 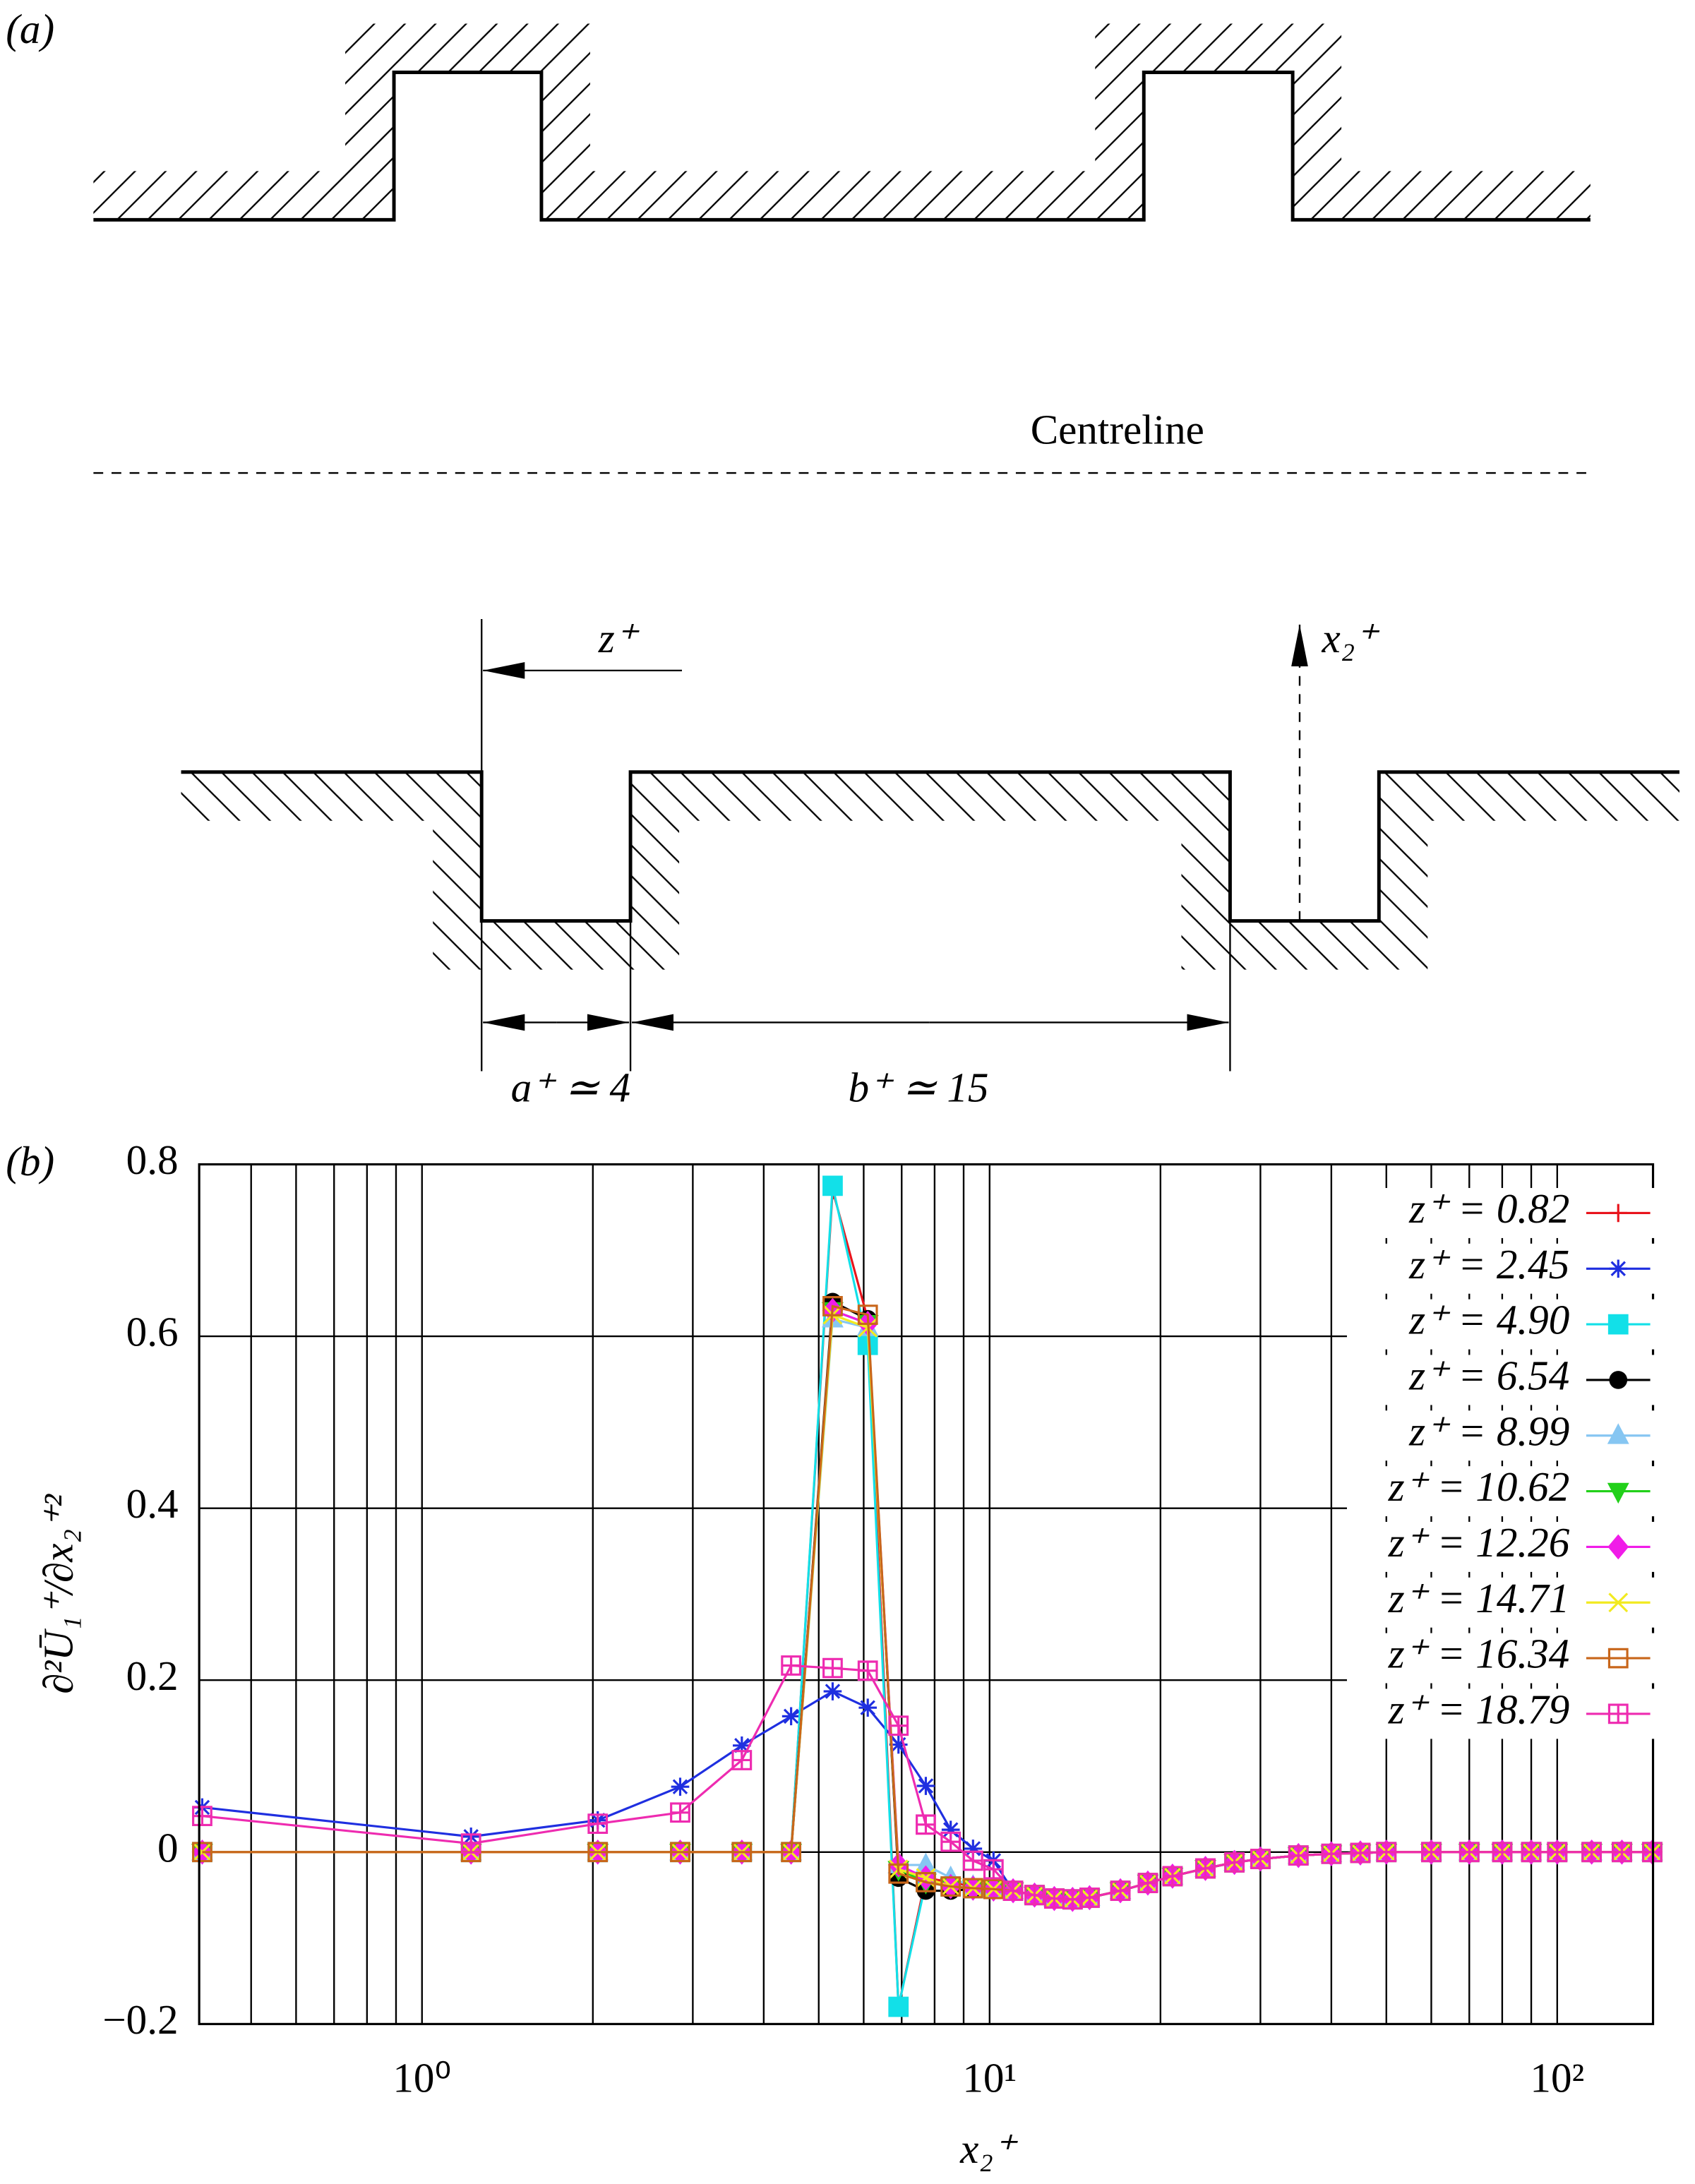 What do you see at coordinates (1479, 1654) in the screenshot?
I see `legend-label: z⁺ = 16.34` at bounding box center [1479, 1654].